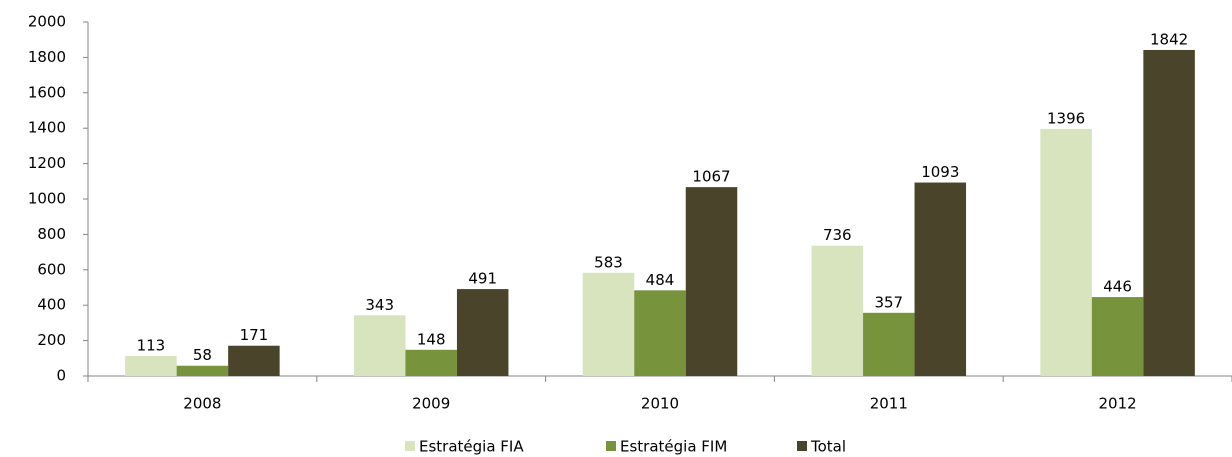 Image resolution: width=1232 pixels, height=457 pixels. I want to click on data-label: 484, so click(660, 280).